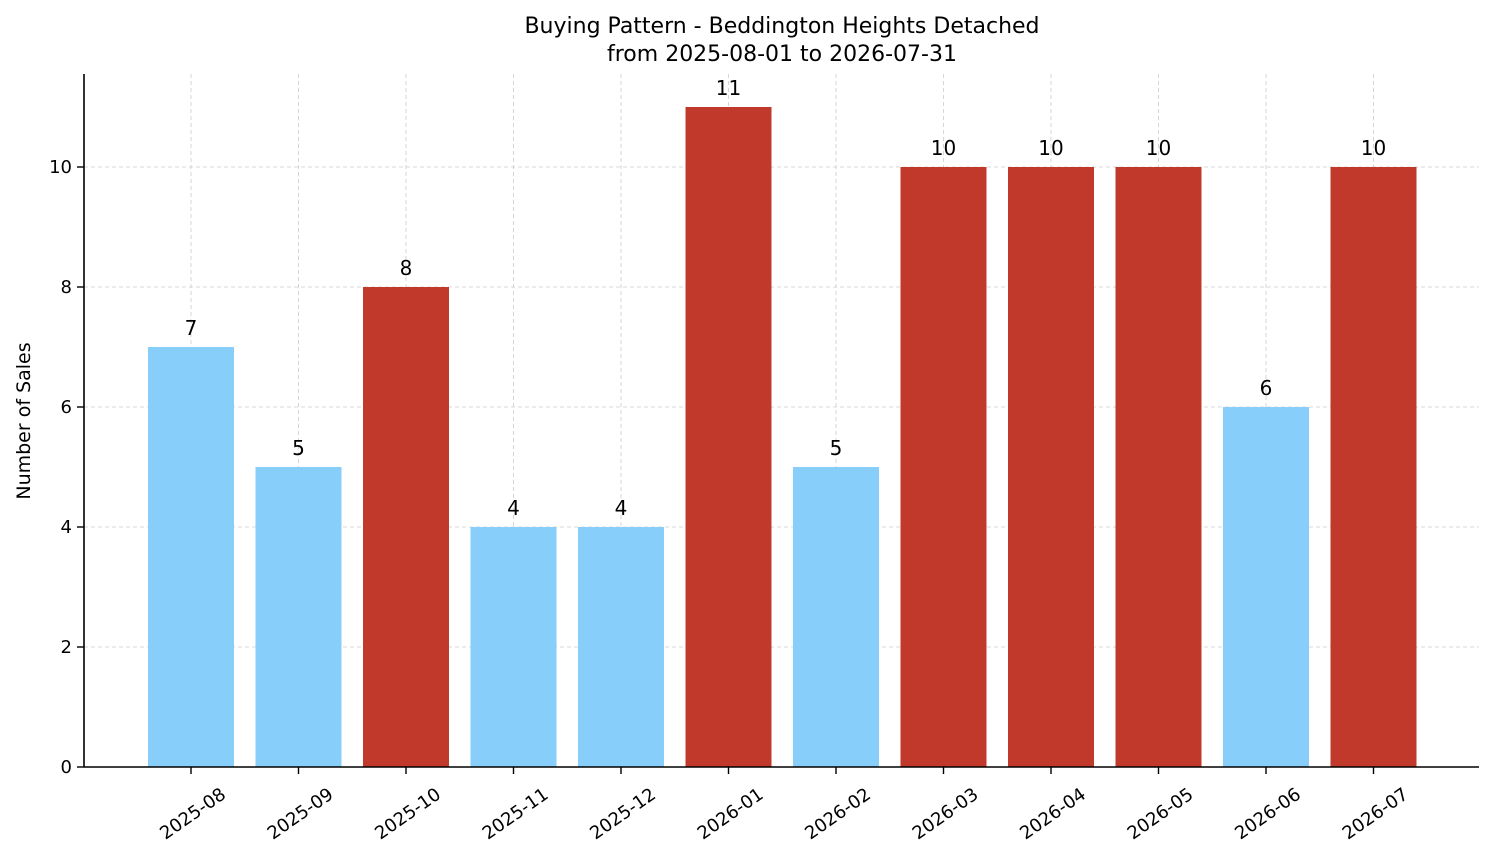 The height and width of the screenshot is (863, 1494). I want to click on x-tick-label: 2025-10, so click(408, 814).